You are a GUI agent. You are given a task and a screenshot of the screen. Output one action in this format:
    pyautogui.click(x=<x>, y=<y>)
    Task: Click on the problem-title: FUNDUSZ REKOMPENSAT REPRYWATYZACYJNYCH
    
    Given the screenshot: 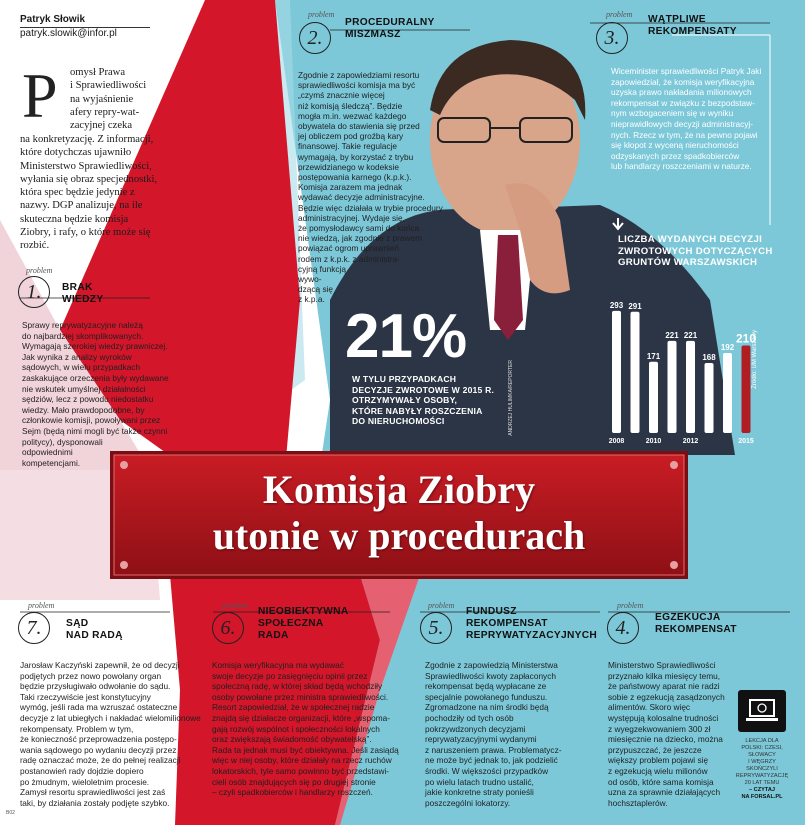 What is the action you would take?
    pyautogui.click(x=531, y=624)
    